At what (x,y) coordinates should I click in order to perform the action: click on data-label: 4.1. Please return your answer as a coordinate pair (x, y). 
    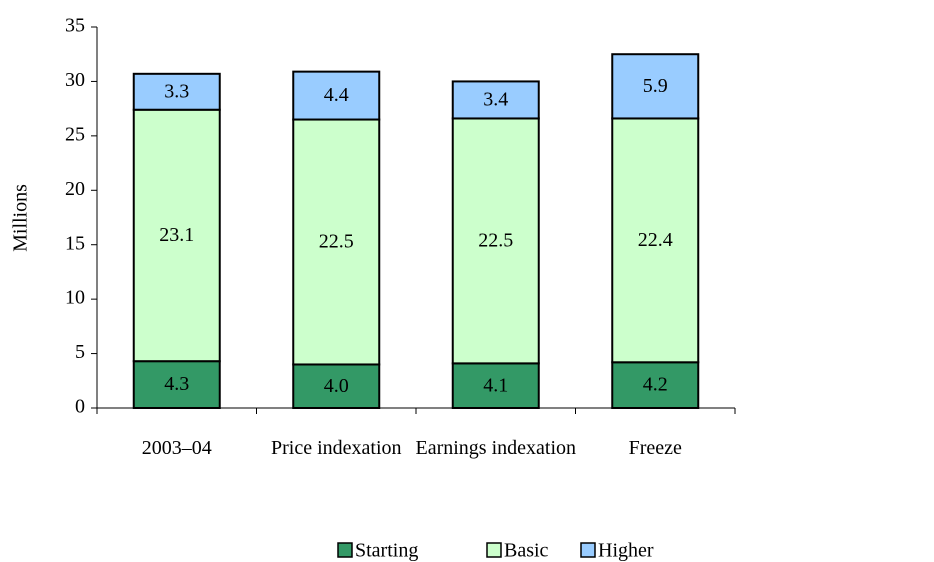
    Looking at the image, I should click on (495, 385).